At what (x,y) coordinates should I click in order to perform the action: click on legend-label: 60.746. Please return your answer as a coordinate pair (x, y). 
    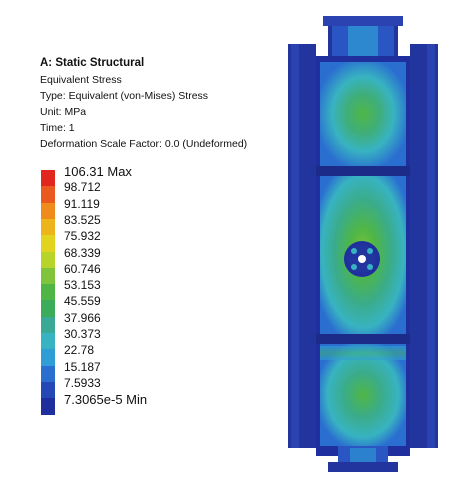
    Looking at the image, I should click on (82, 268).